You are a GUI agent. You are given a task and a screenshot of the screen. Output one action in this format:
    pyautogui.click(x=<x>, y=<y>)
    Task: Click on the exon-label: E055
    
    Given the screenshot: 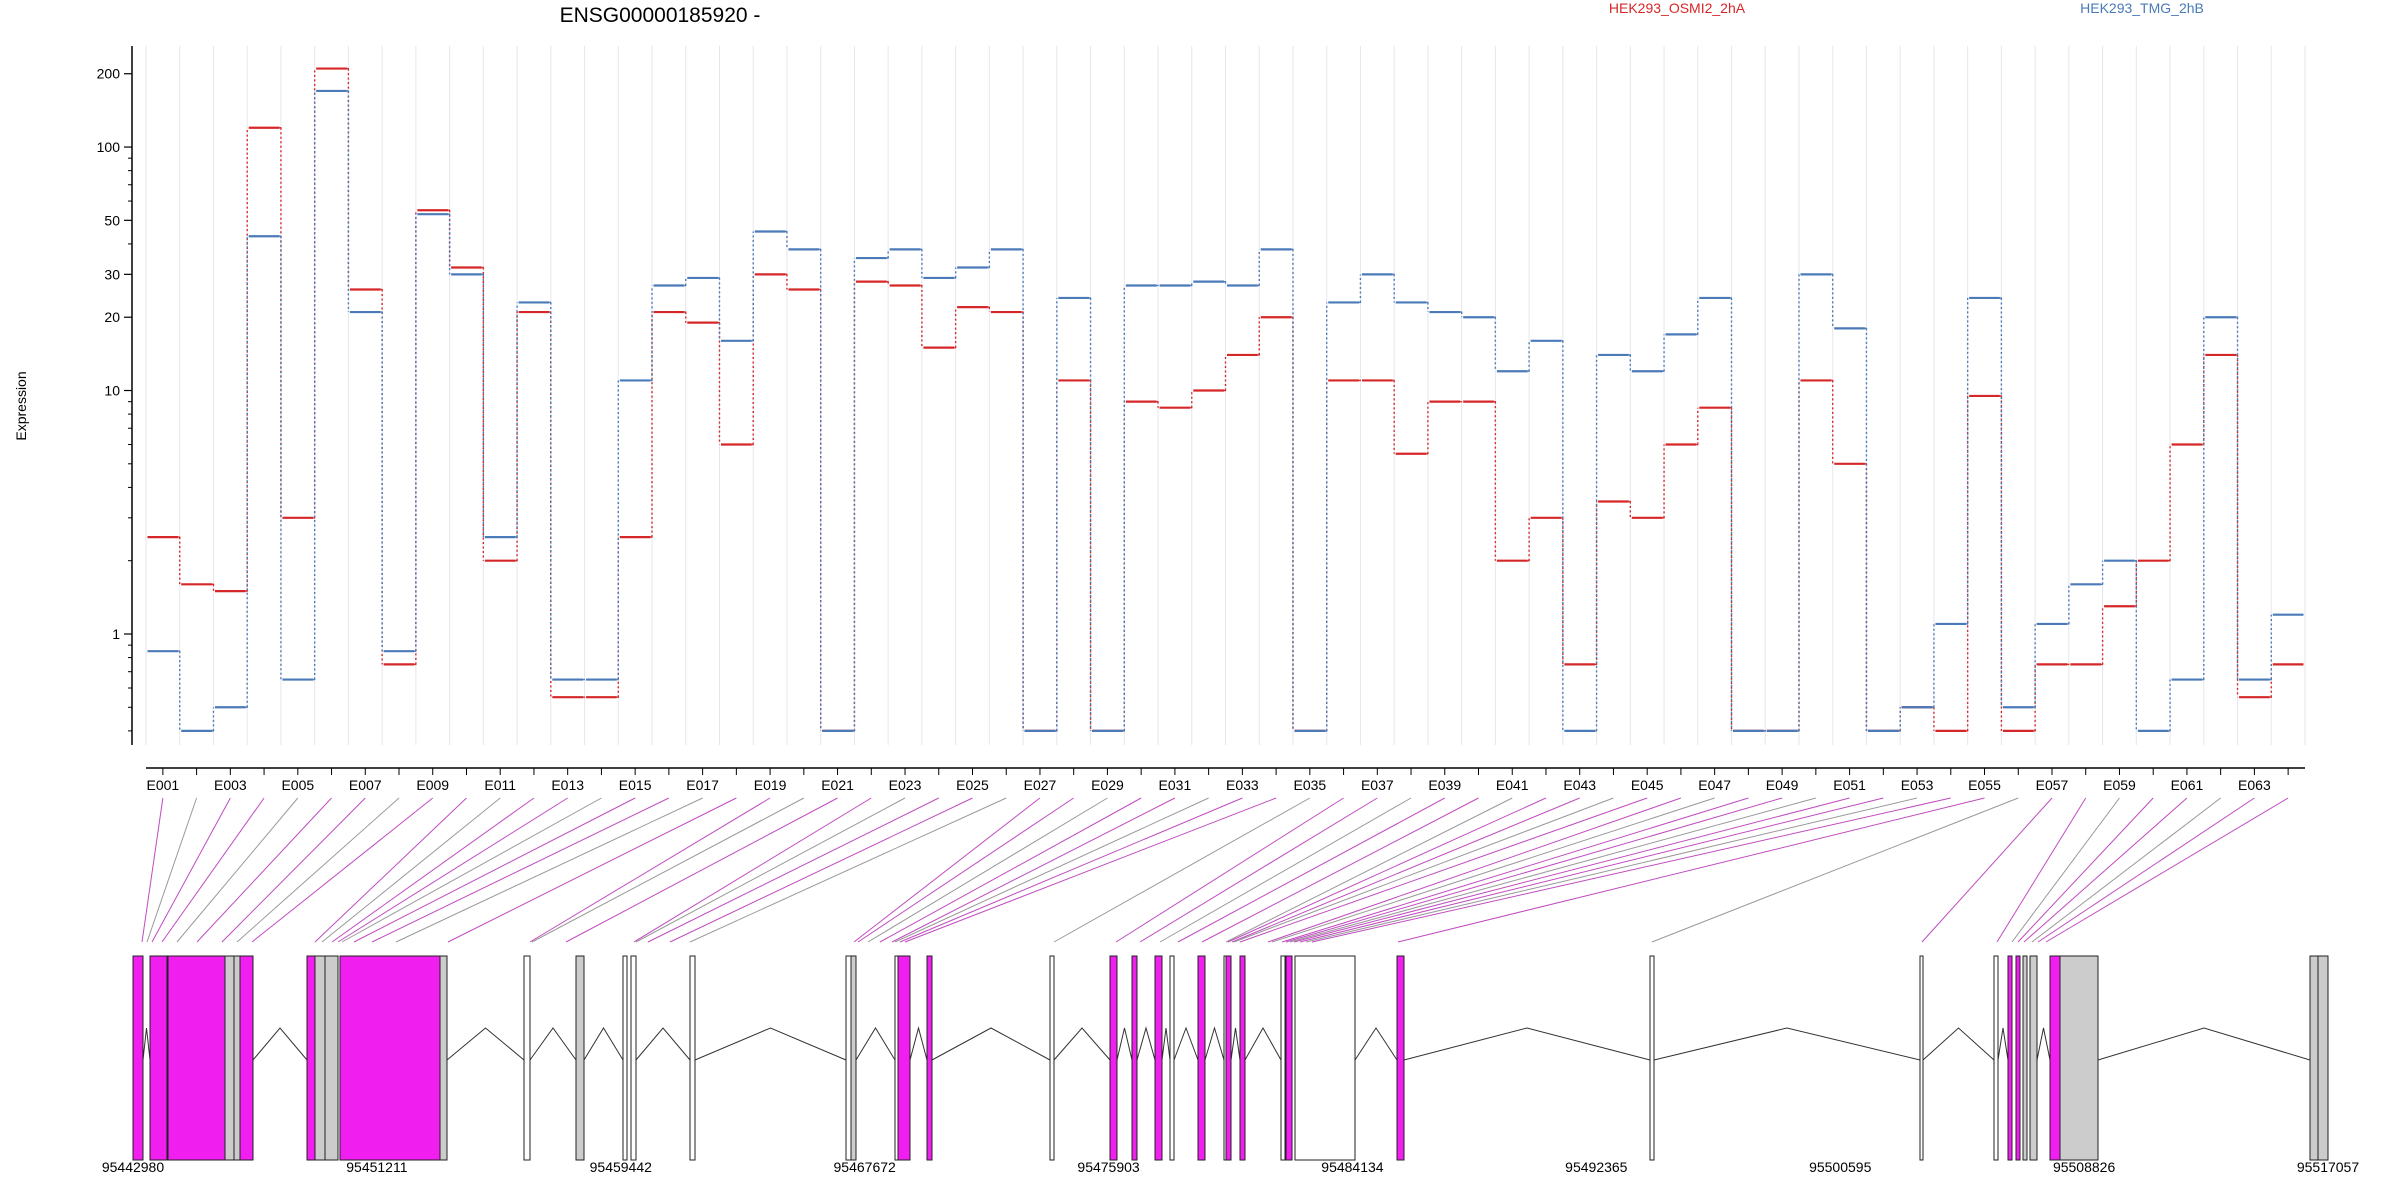 What is the action you would take?
    pyautogui.click(x=1984, y=785)
    